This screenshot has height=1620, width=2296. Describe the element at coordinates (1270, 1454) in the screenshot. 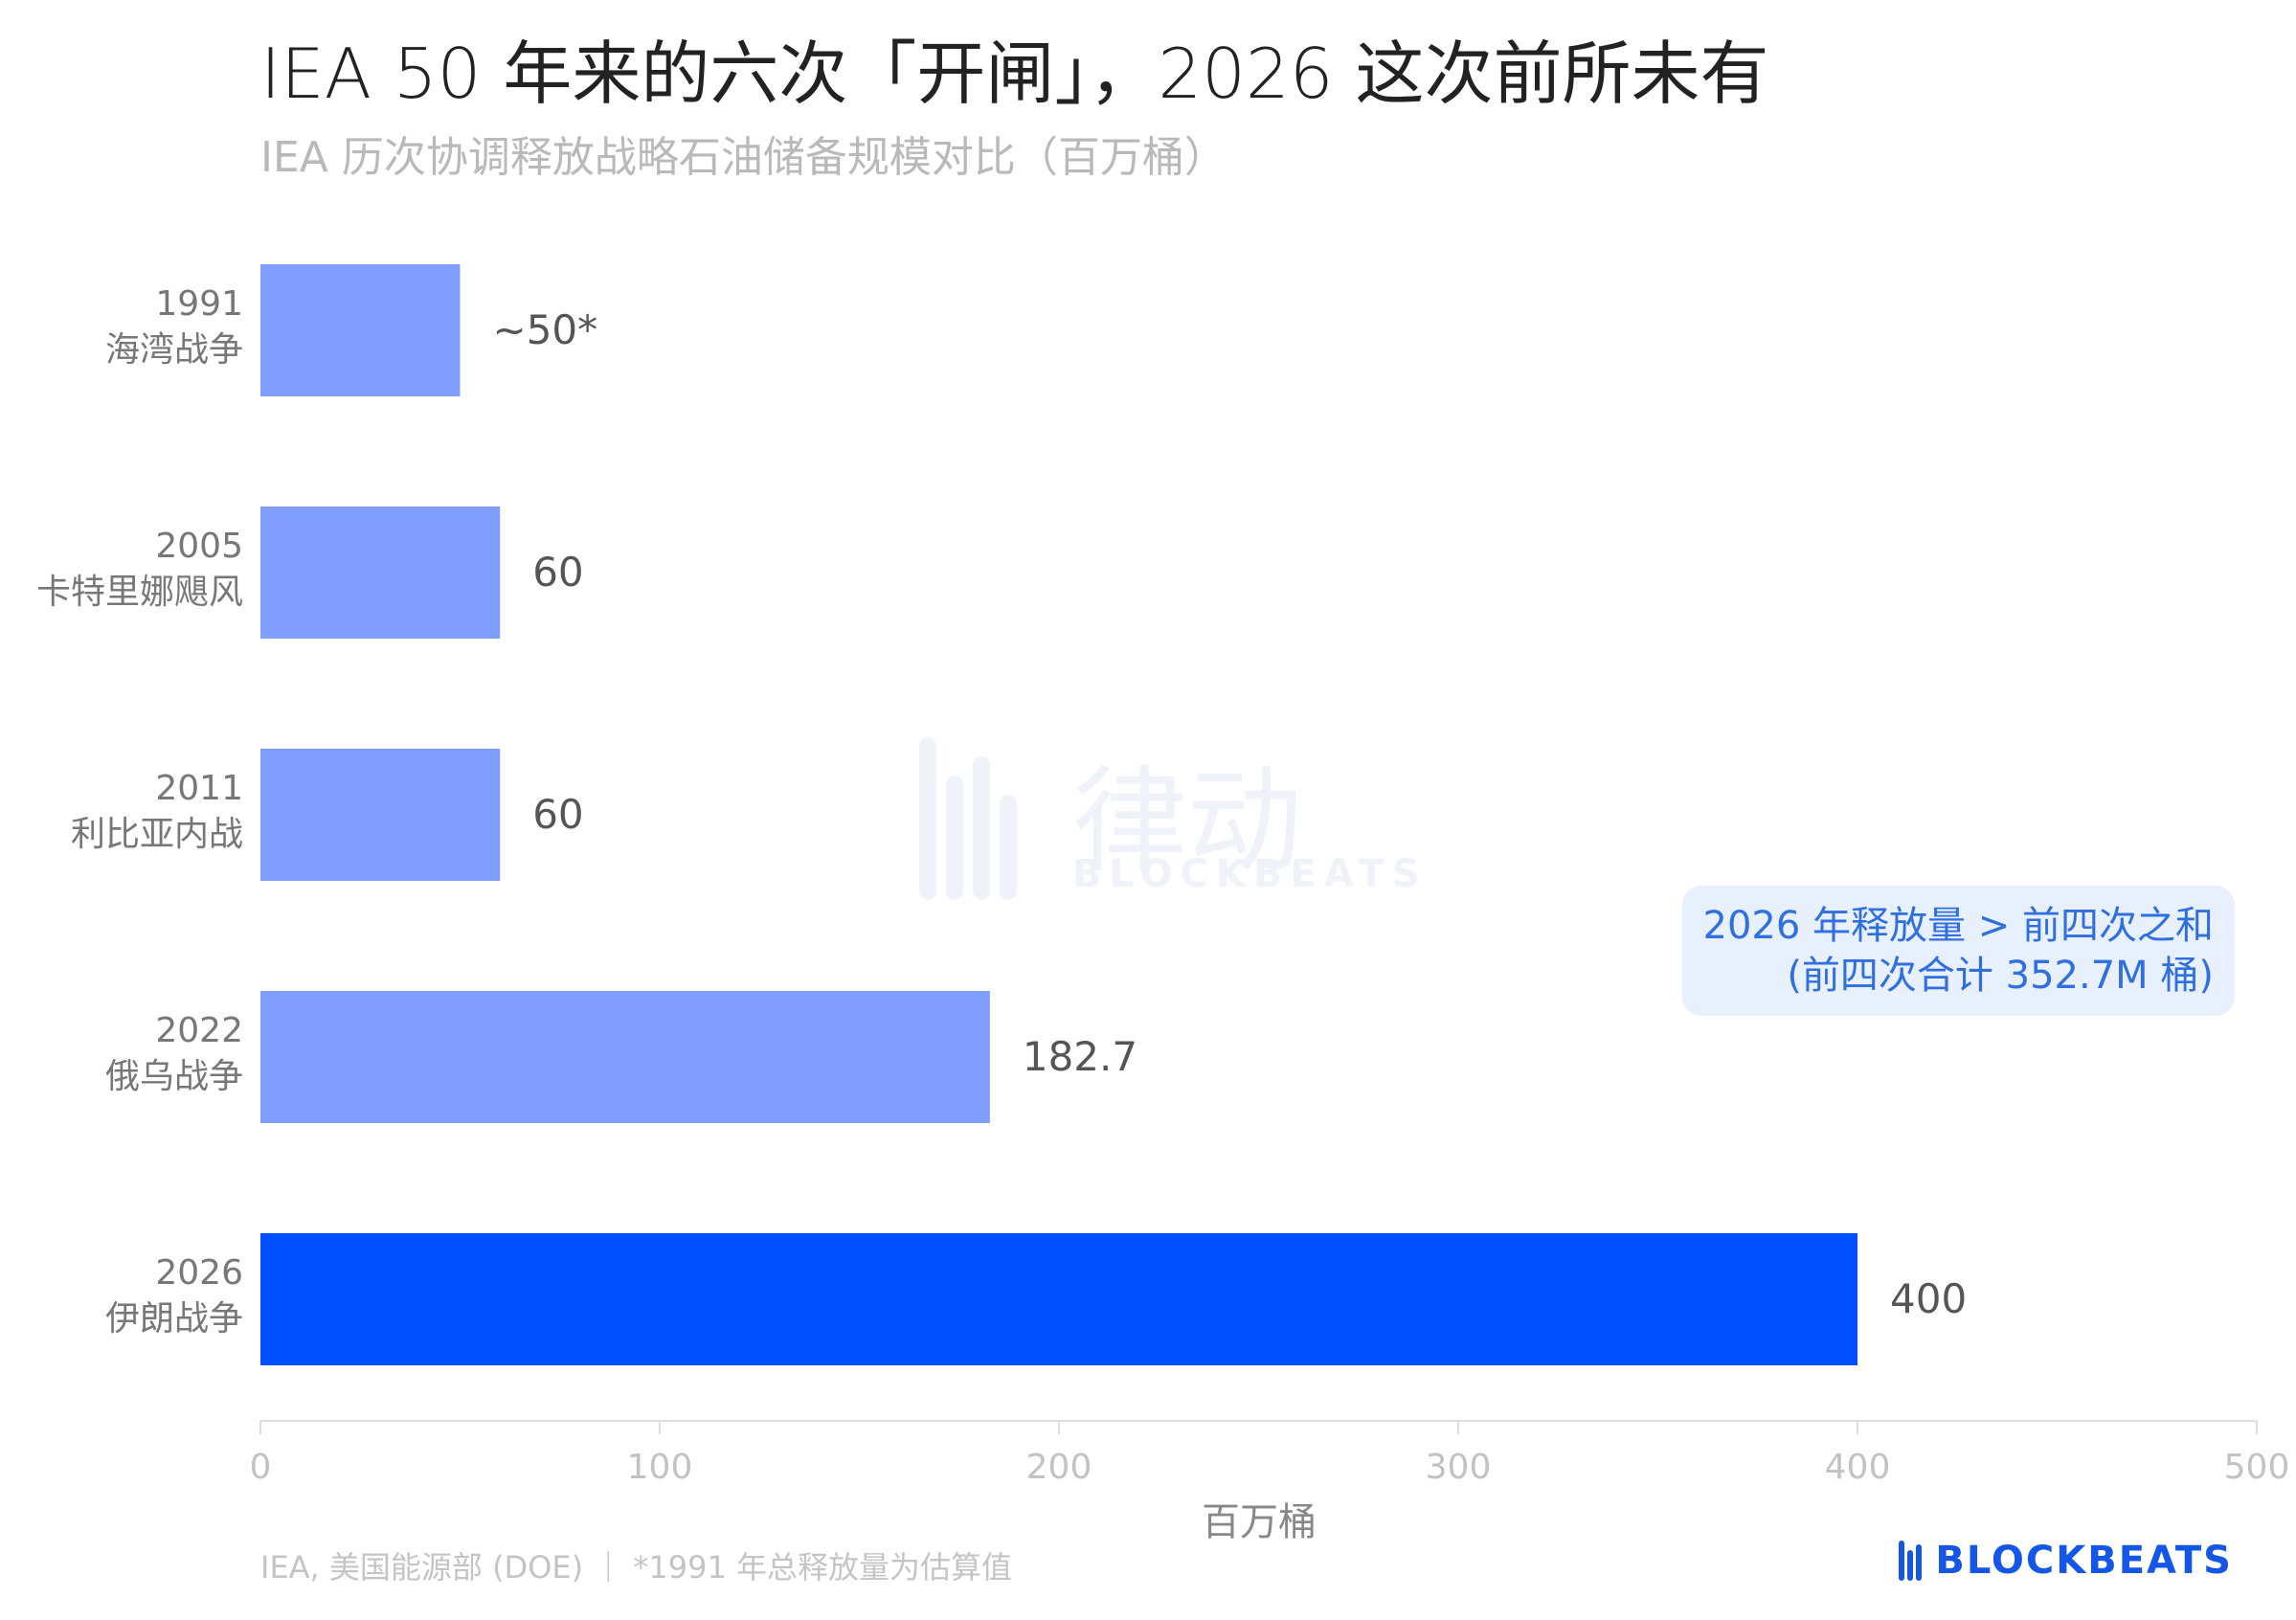

I see `x-axis: 0 100 200 300 400 500` at that location.